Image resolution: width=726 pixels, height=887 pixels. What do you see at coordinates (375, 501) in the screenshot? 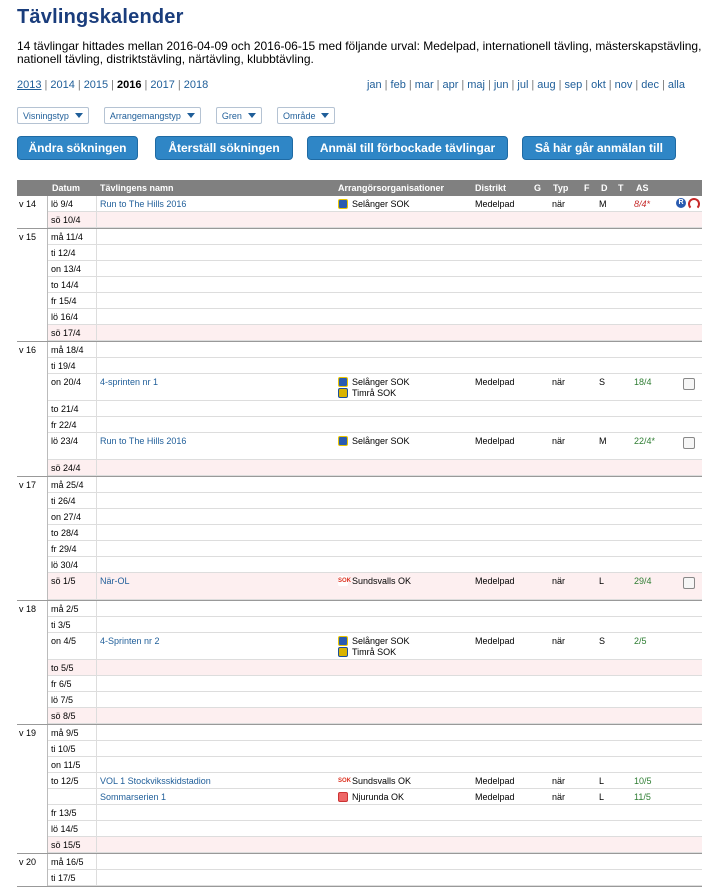
I see `day-row: ti 26/4` at bounding box center [375, 501].